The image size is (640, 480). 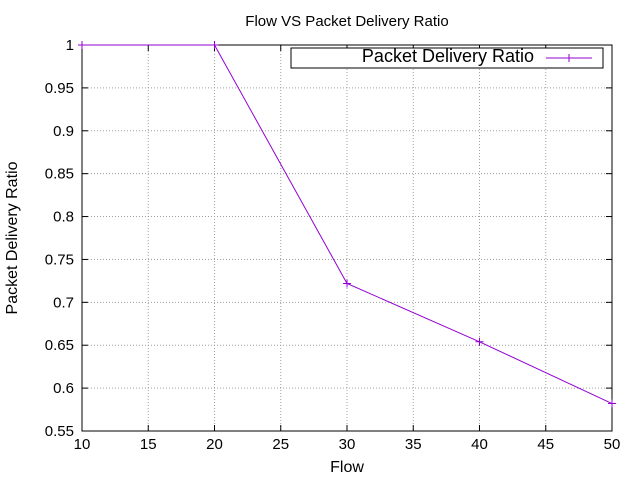 I want to click on chart-title: Flow VS Packet Delivery Ratio, so click(x=346, y=21).